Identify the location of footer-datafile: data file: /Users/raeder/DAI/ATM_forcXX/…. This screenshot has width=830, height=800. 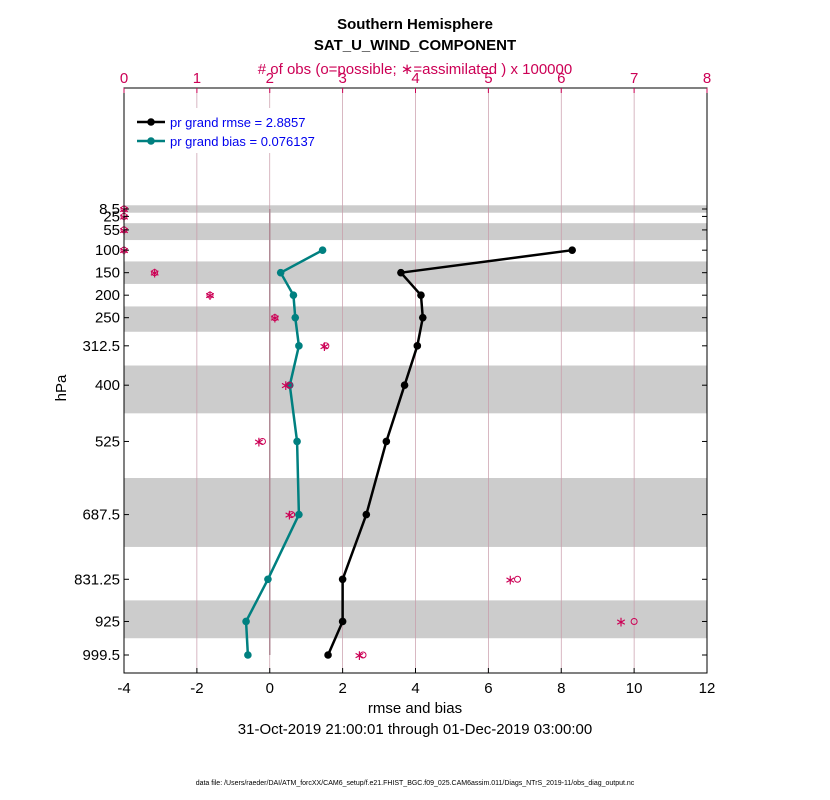
(415, 783).